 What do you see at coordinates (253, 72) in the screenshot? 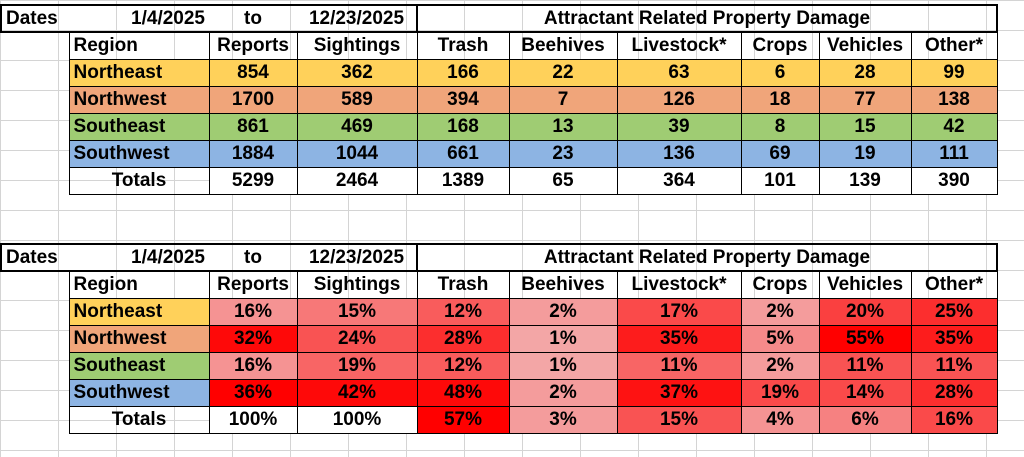
I see `value-cell-reports: 854` at bounding box center [253, 72].